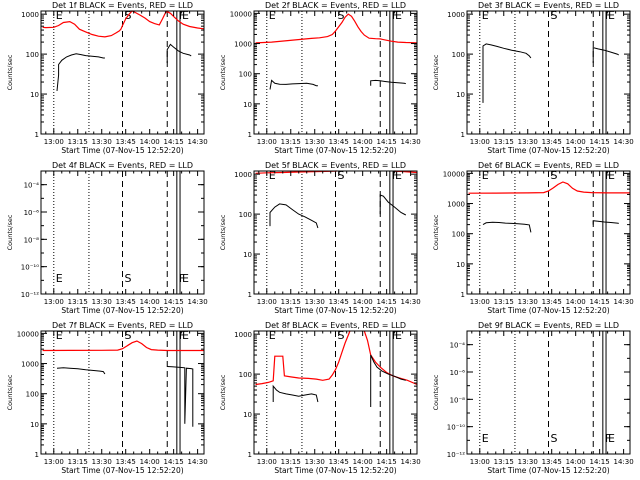  Describe the element at coordinates (335, 325) in the screenshot. I see `chart-title: Det 8f BLACK = Events, RED = LLD` at that location.